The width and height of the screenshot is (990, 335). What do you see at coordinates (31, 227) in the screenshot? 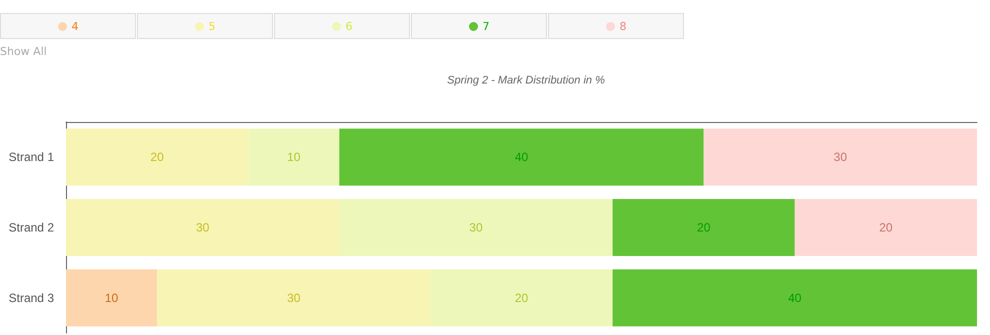
I see `y-tick-label: Strand 2` at bounding box center [31, 227].